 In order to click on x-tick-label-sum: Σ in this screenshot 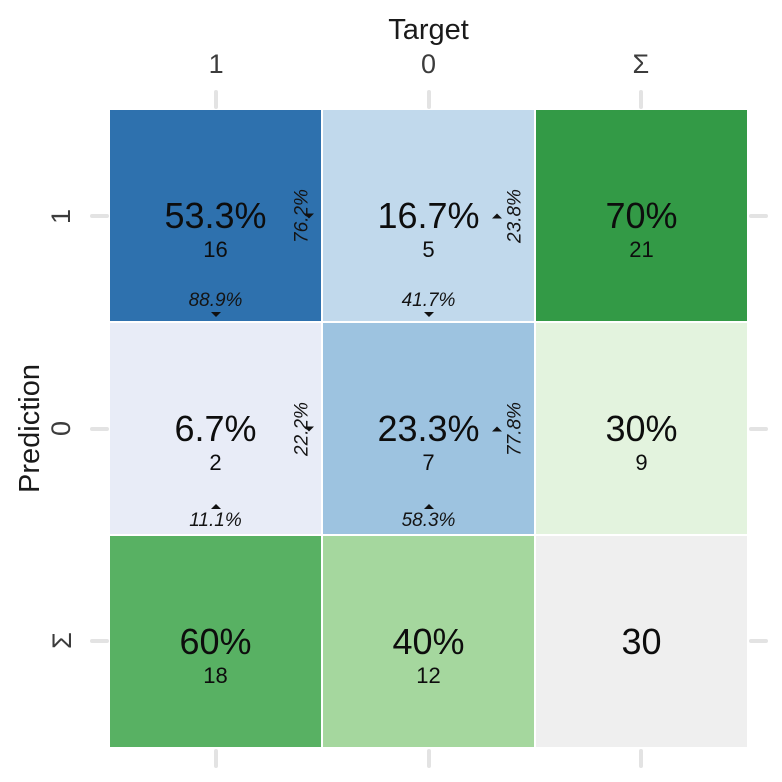, I will do `click(641, 63)`.